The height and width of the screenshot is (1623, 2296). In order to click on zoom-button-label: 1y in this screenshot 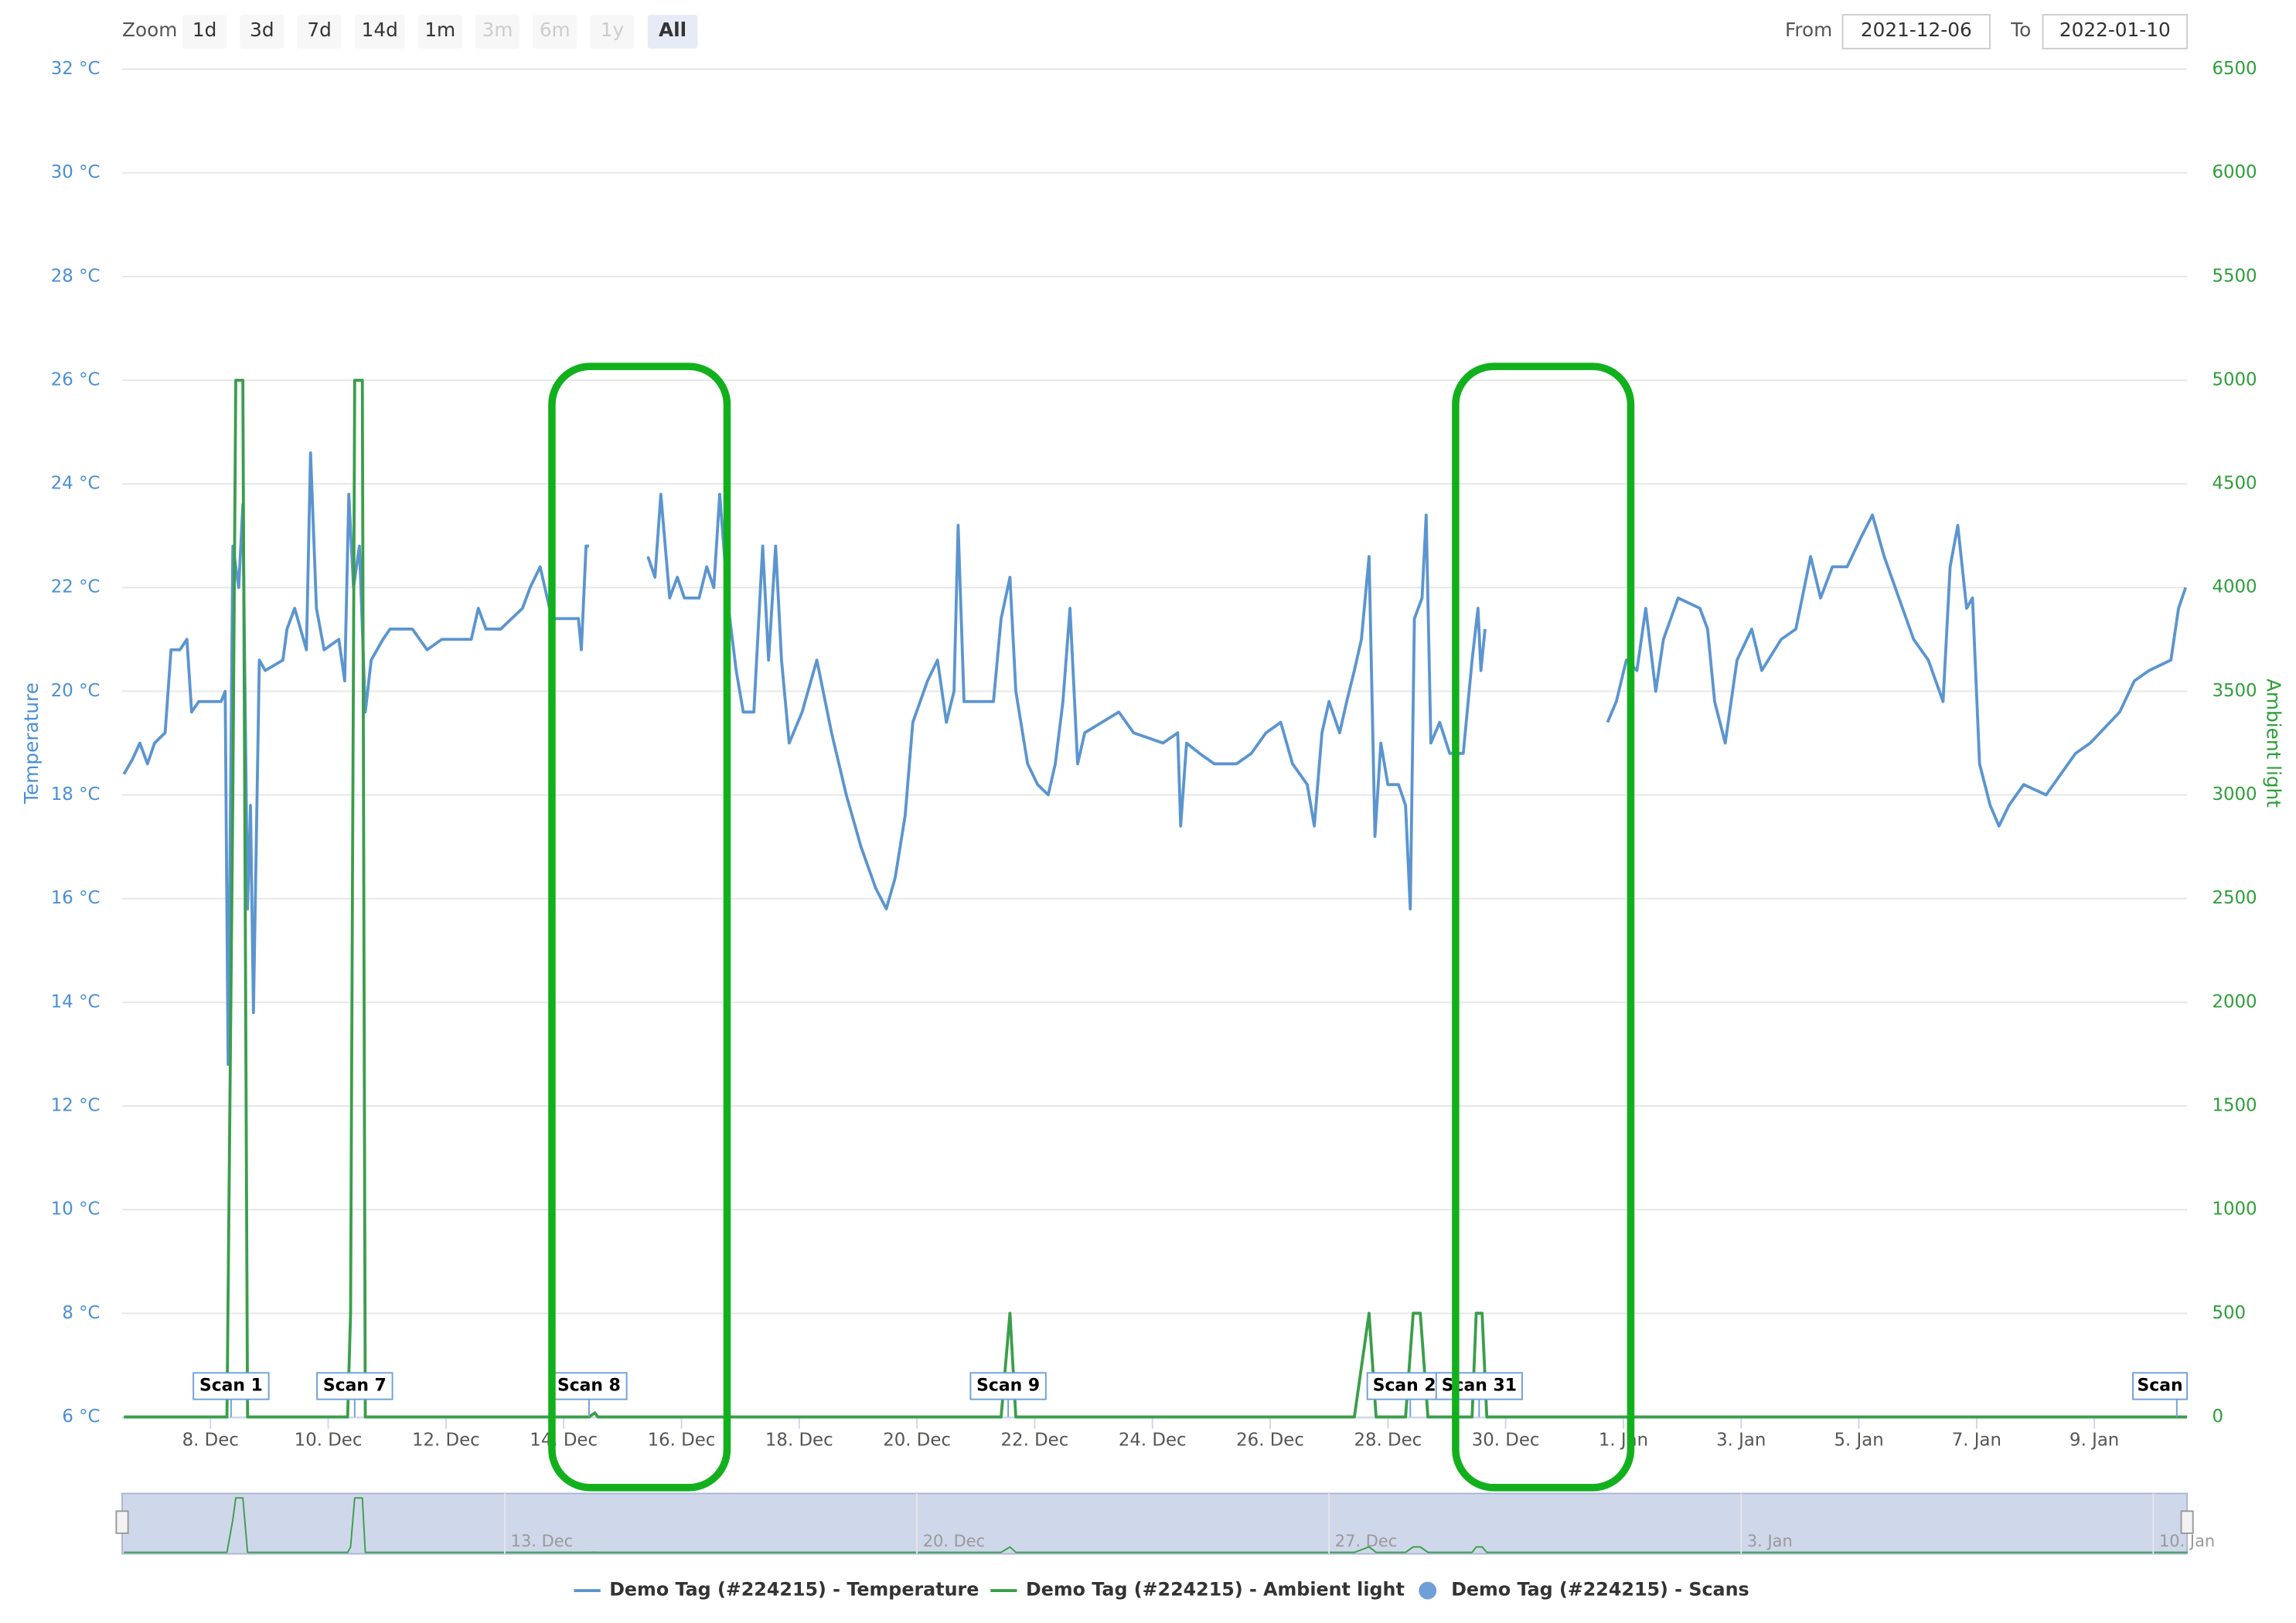, I will do `click(612, 30)`.